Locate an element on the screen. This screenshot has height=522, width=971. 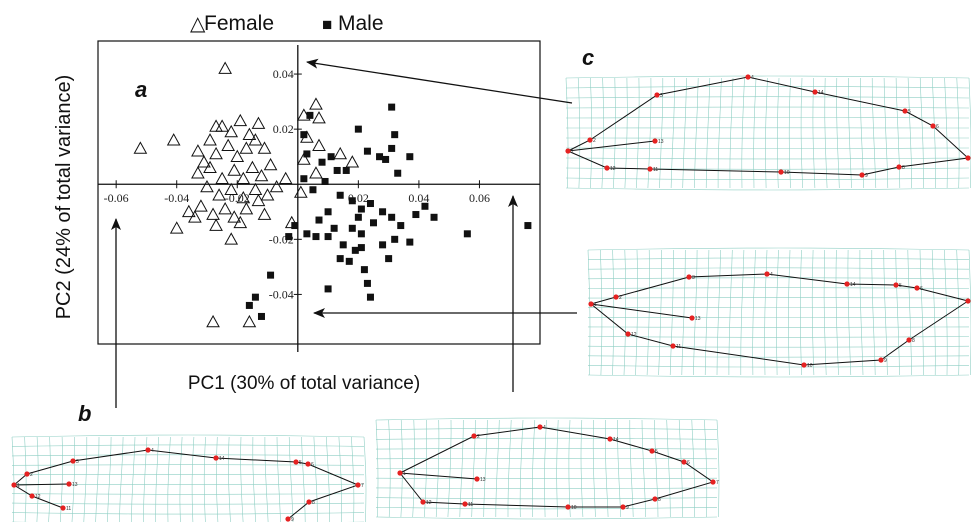
landmark-label: 2 is located at coordinates (620, 298).